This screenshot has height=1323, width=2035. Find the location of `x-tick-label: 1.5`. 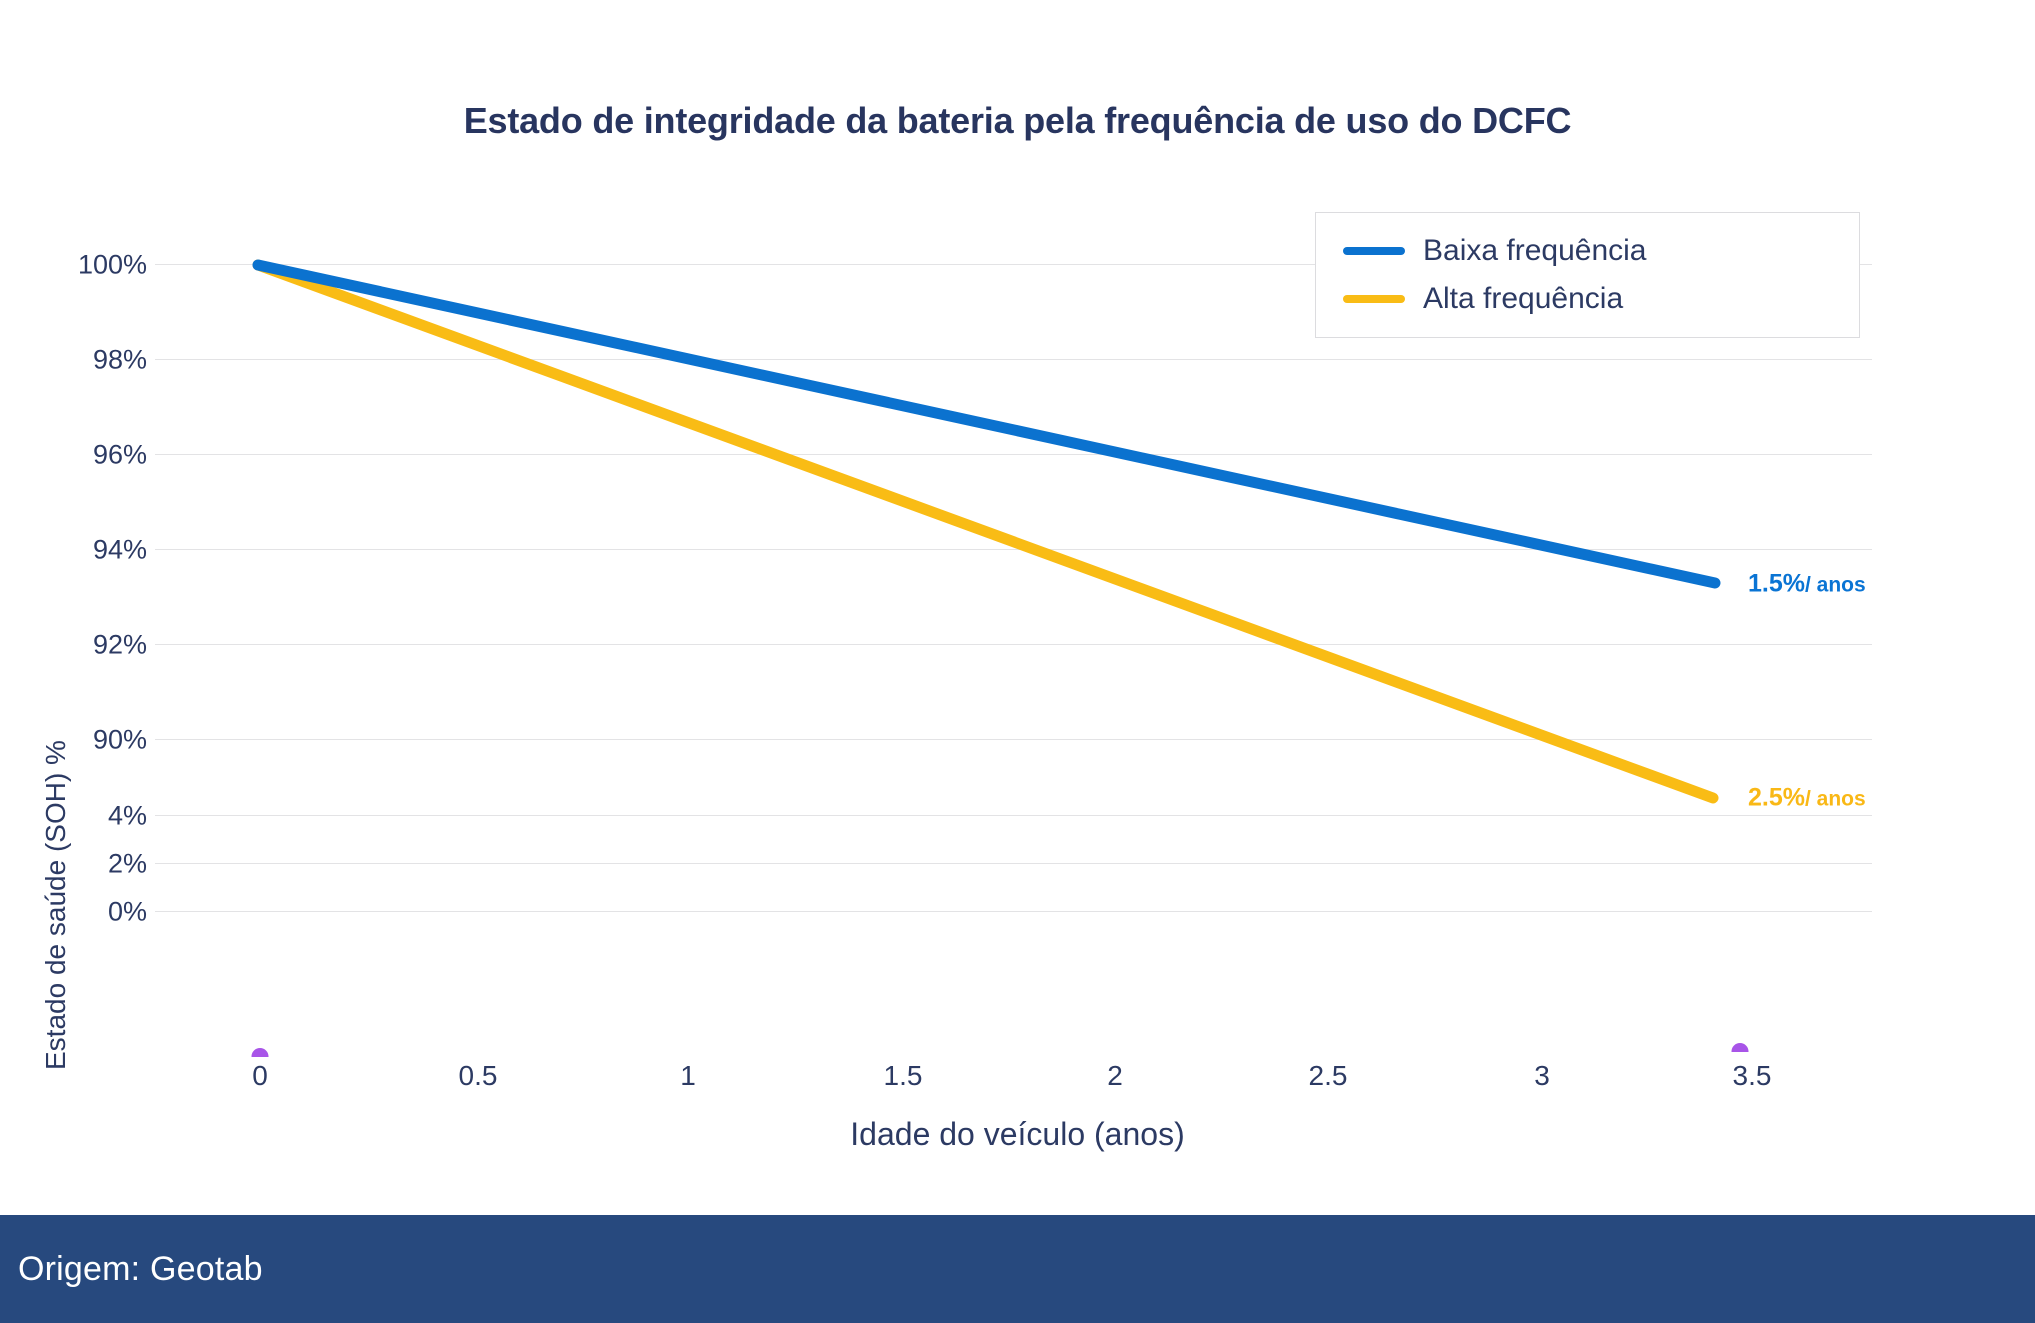

x-tick-label: 1.5 is located at coordinates (903, 1075).